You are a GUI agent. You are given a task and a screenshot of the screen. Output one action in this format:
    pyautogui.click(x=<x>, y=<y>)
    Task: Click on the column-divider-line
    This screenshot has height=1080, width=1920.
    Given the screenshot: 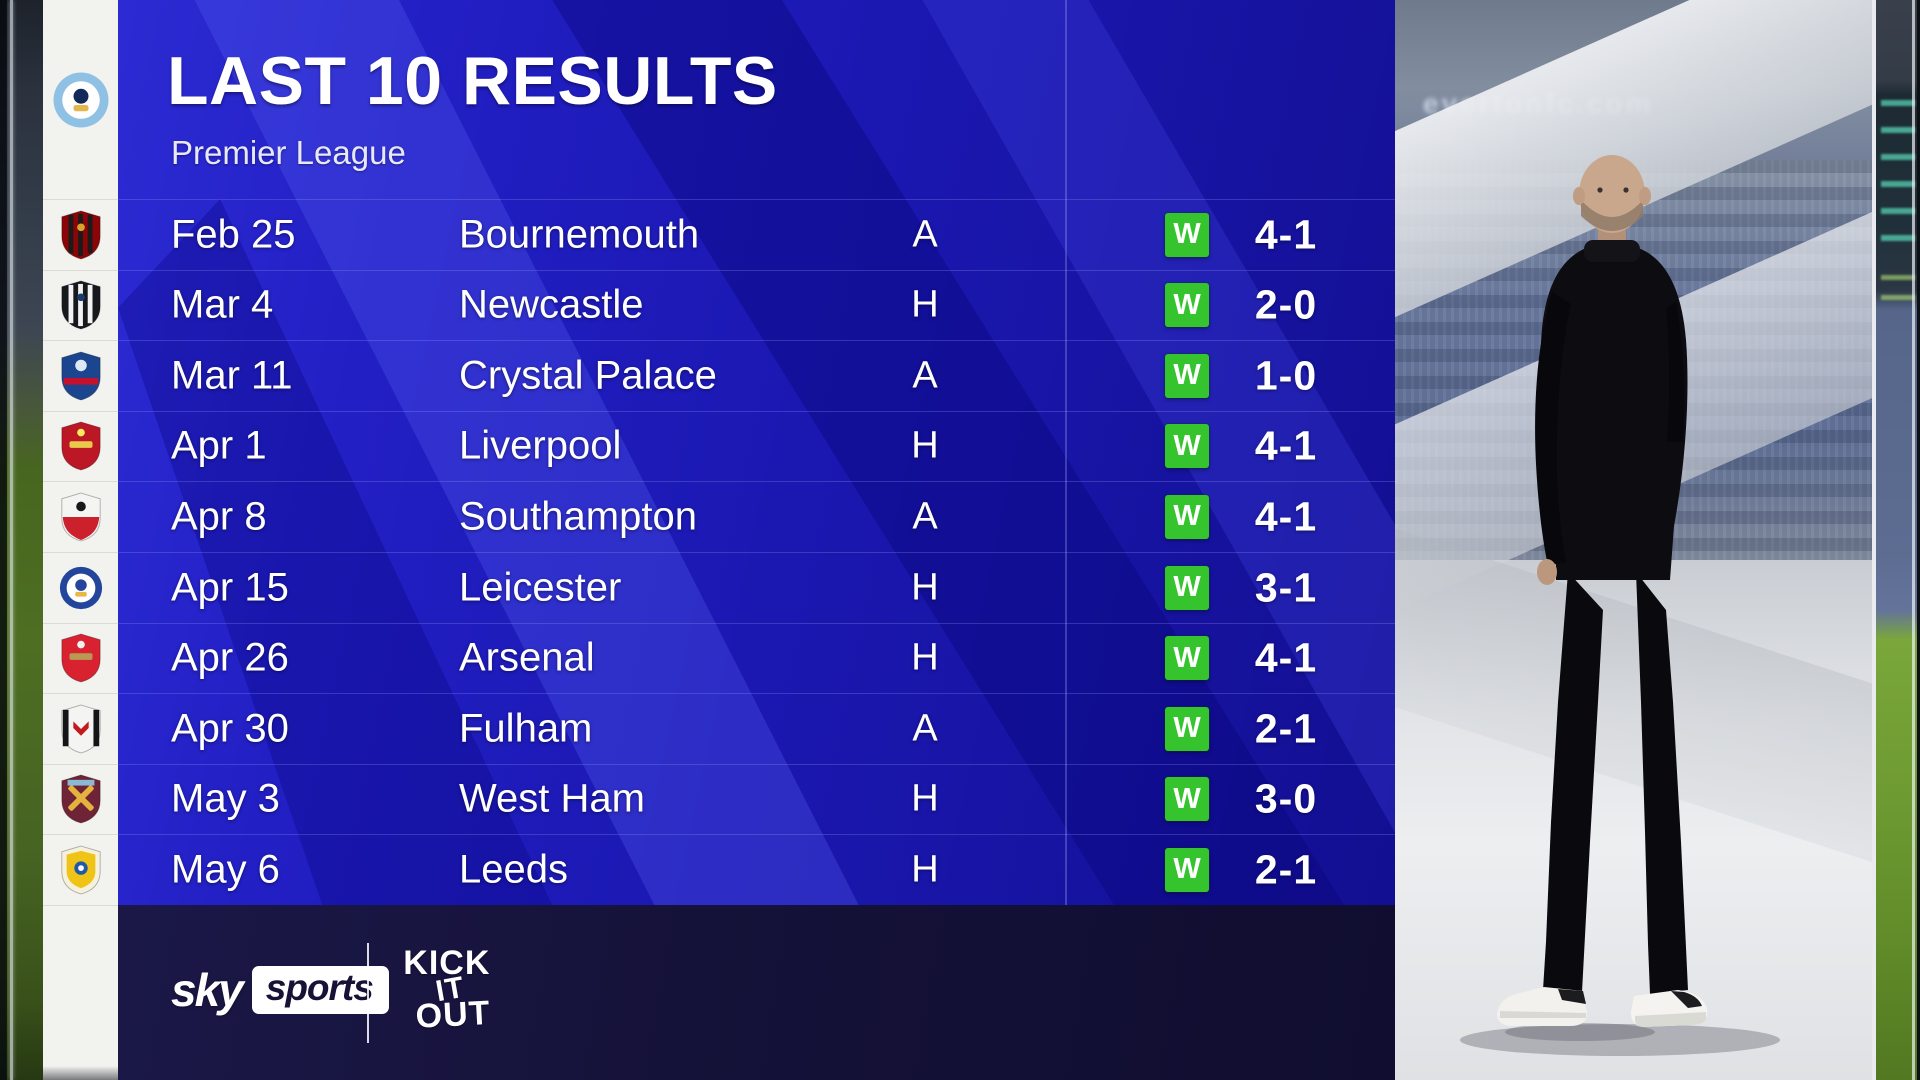 What is the action you would take?
    pyautogui.click(x=1066, y=452)
    